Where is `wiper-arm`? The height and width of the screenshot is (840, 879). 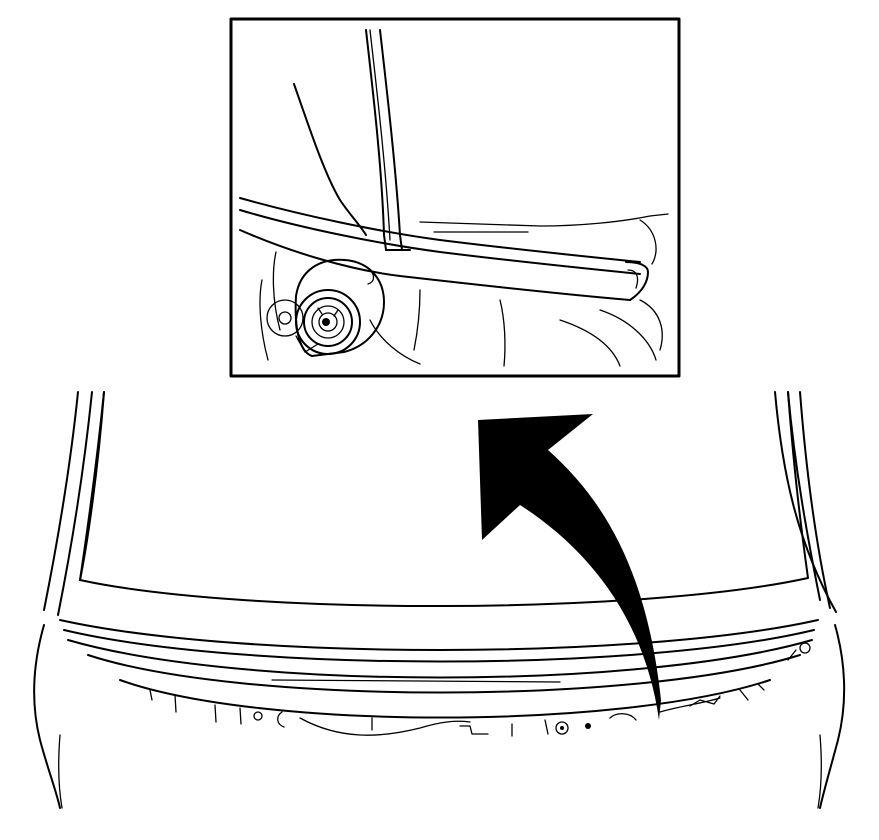 wiper-arm is located at coordinates (388, 140).